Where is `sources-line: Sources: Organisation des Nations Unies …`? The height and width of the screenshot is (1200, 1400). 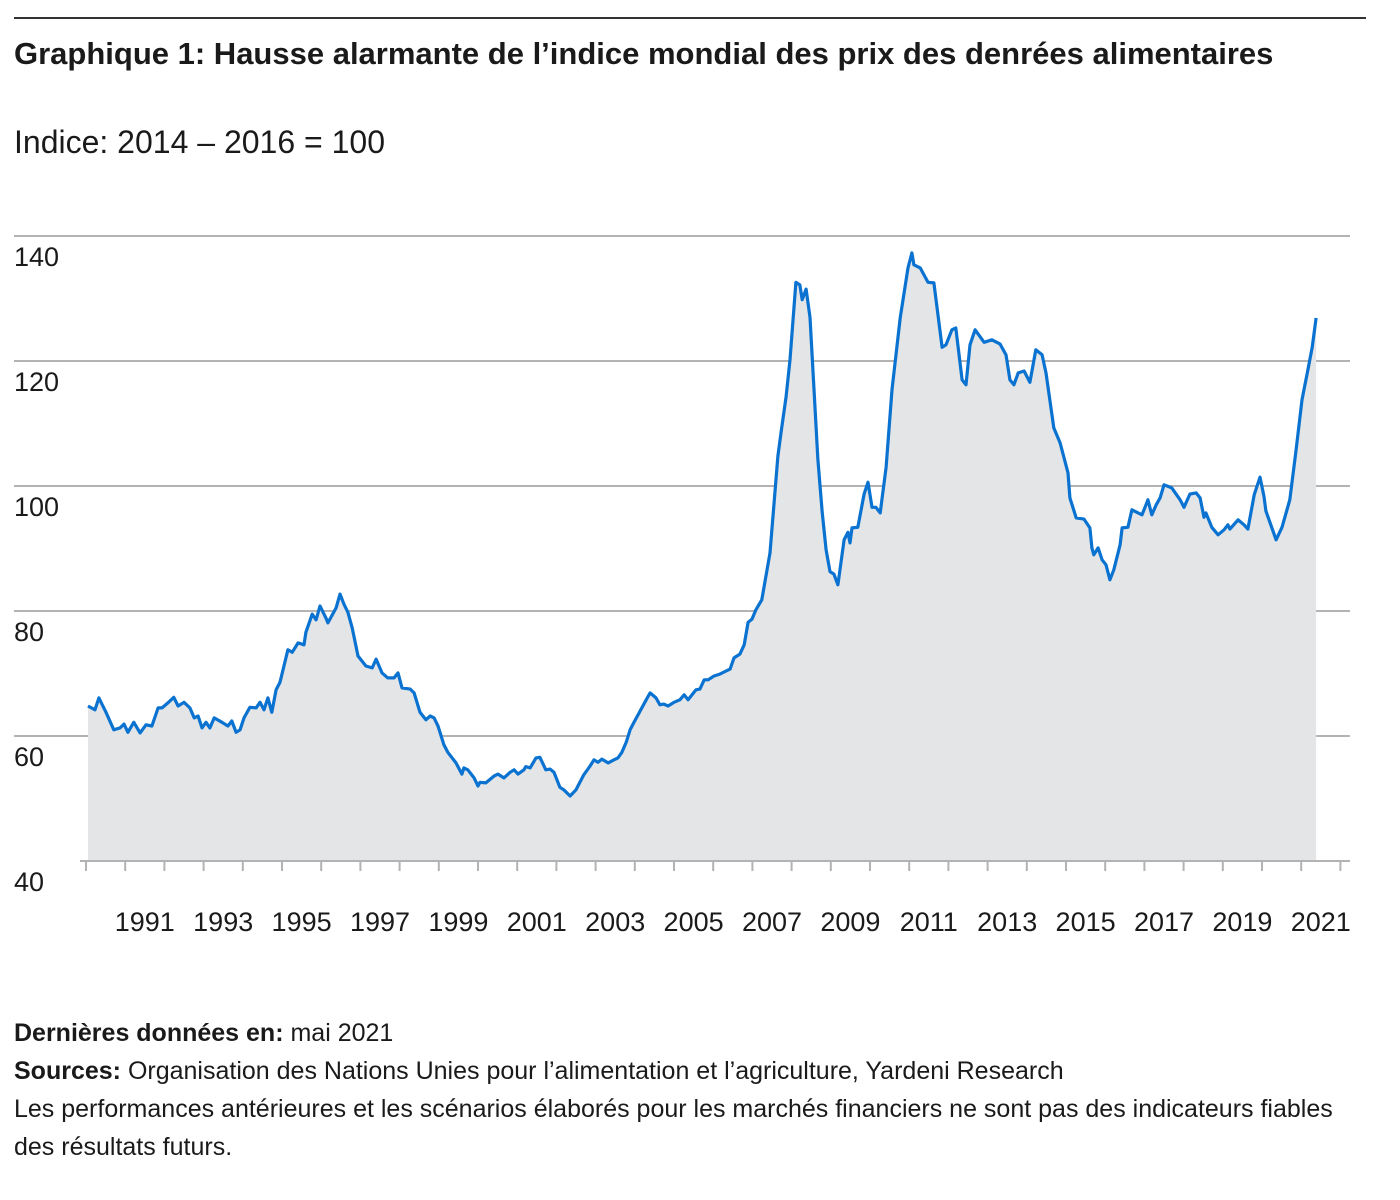 sources-line: Sources: Organisation des Nations Unies … is located at coordinates (694, 1071).